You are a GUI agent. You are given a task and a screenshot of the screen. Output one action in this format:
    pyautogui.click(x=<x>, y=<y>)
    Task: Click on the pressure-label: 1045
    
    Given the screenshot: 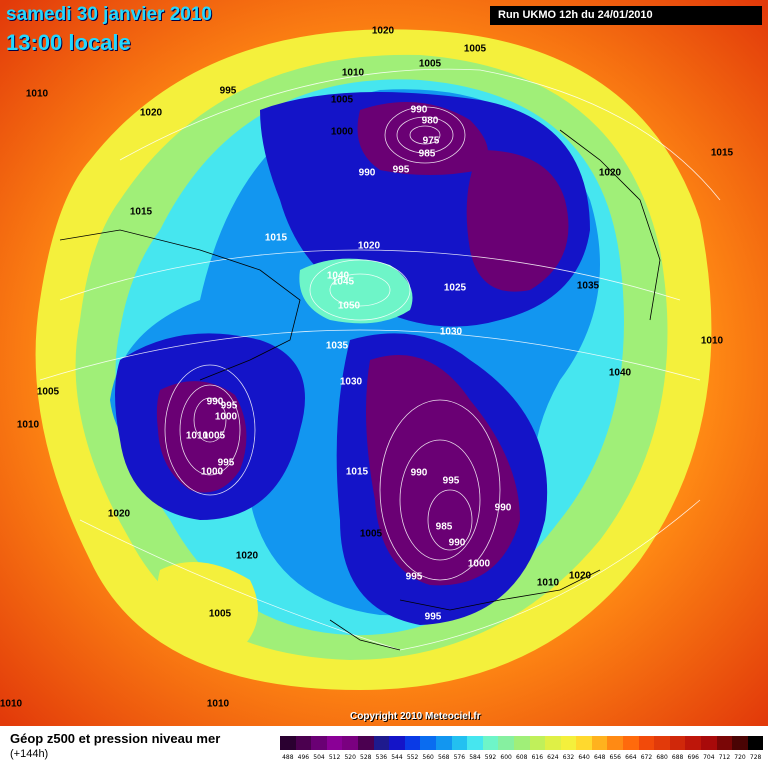 What is the action you would take?
    pyautogui.click(x=343, y=282)
    